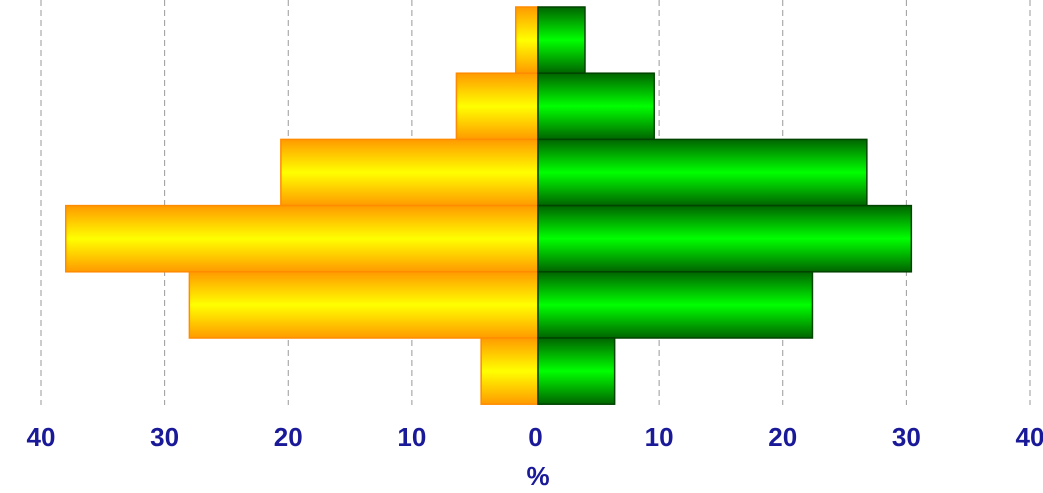  I want to click on x-tick-labels: 40 30 20 10 0 10 20 30 40, so click(535, 437).